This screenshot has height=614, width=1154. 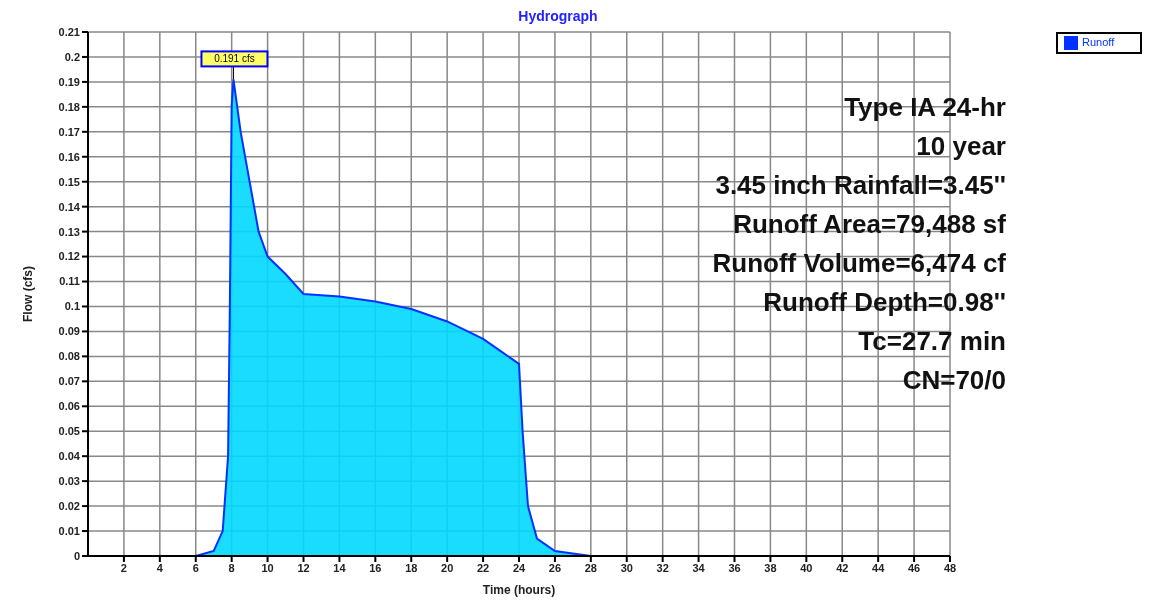 What do you see at coordinates (590, 567) in the screenshot?
I see `x-tick-label: 28` at bounding box center [590, 567].